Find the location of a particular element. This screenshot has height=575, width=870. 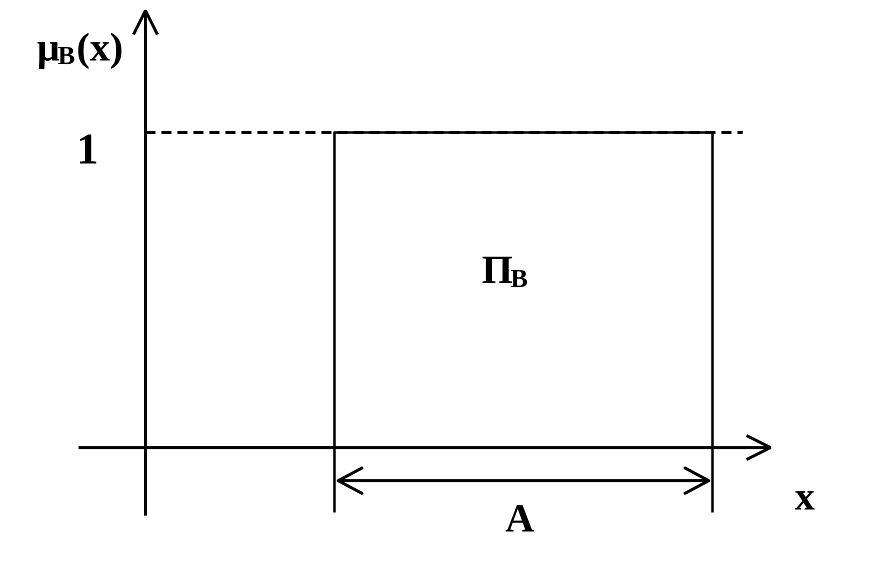

y-axis-title: μB(x) is located at coordinates (80, 47).